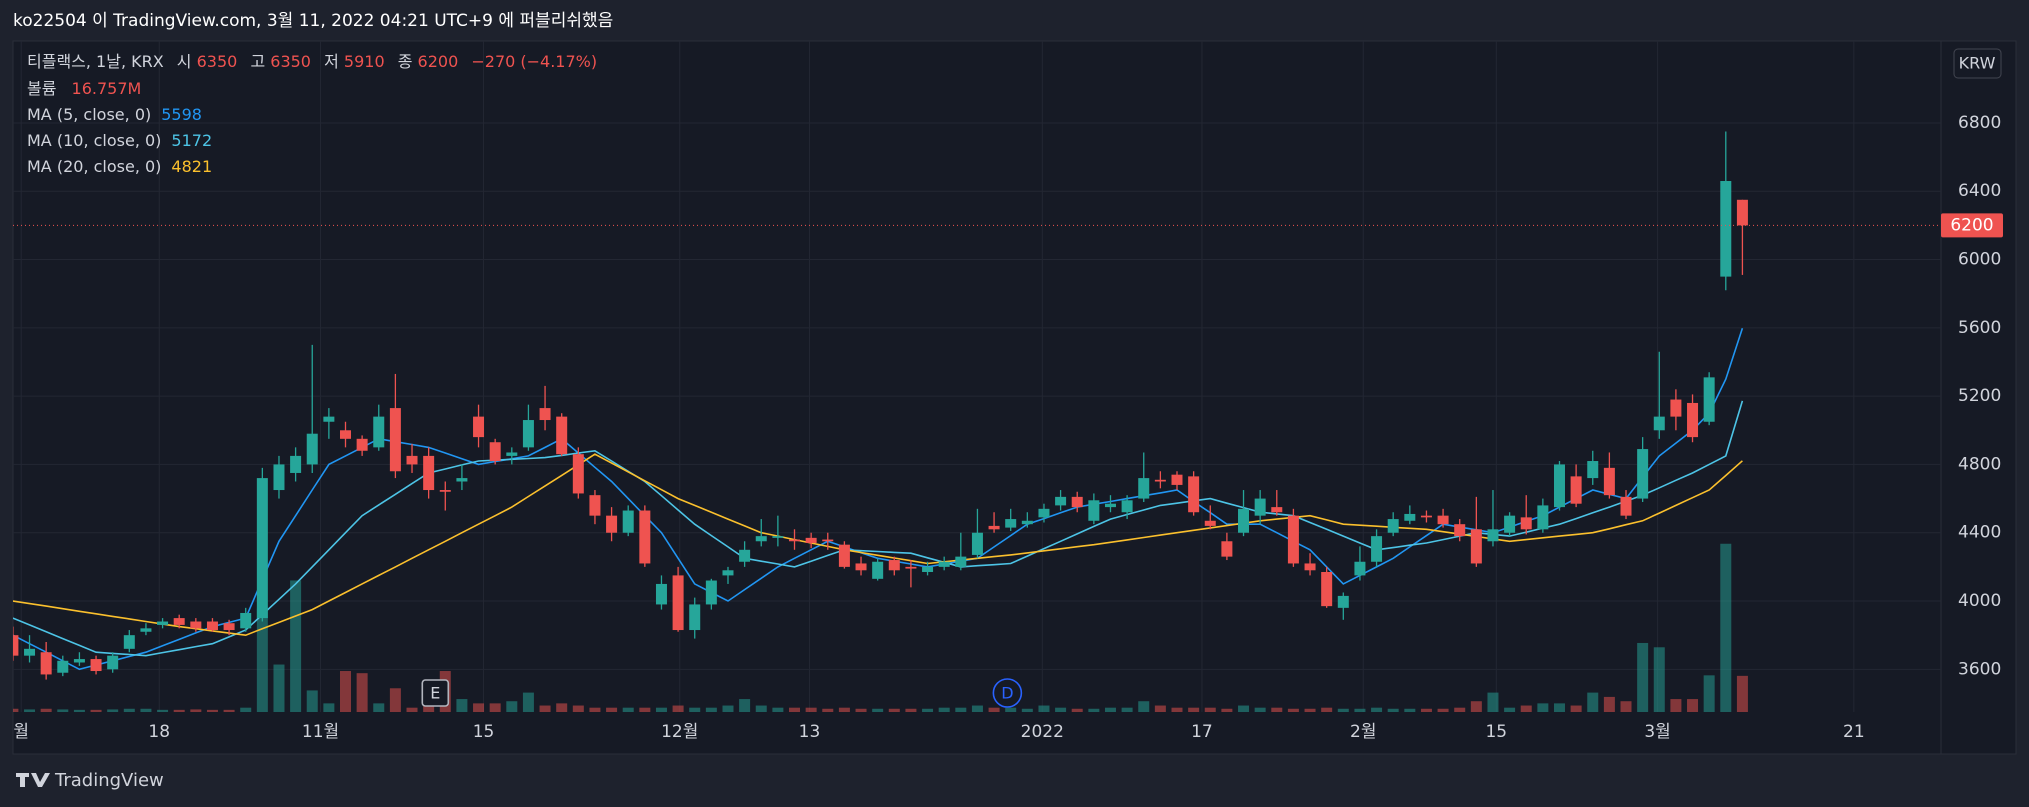  What do you see at coordinates (438, 61) in the screenshot?
I see `legend-close: 6200` at bounding box center [438, 61].